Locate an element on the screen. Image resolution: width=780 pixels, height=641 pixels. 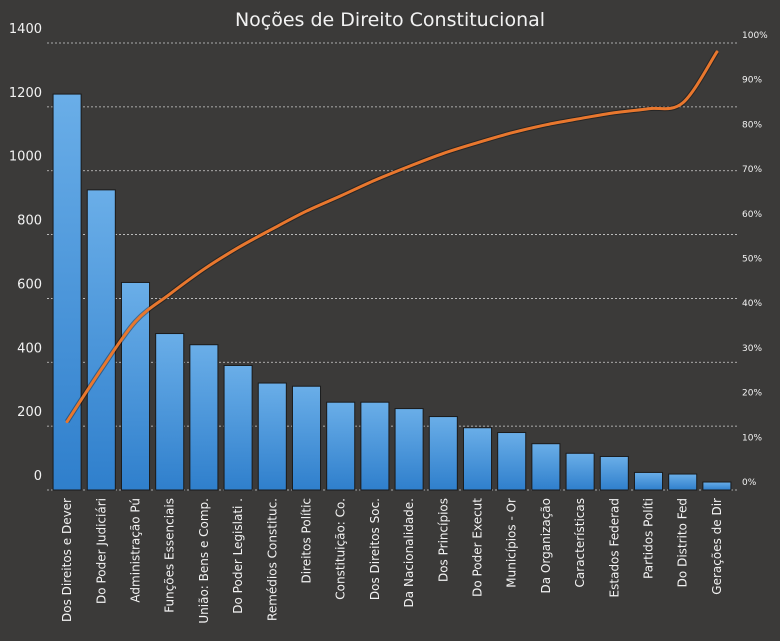
y-tick-label: 1200 is located at coordinates (25, 93).